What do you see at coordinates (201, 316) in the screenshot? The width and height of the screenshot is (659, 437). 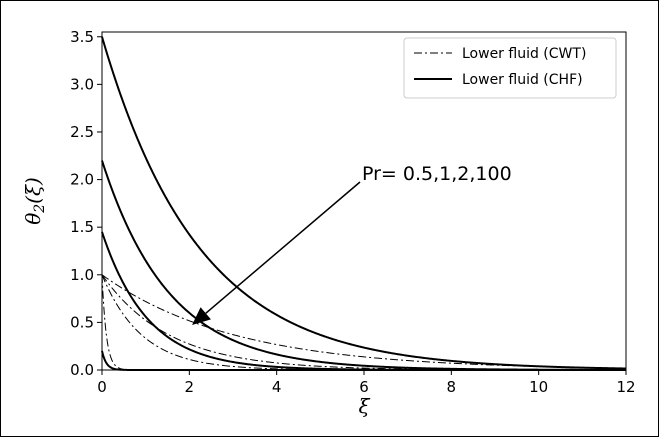 I see `annotation-arrow-head` at bounding box center [201, 316].